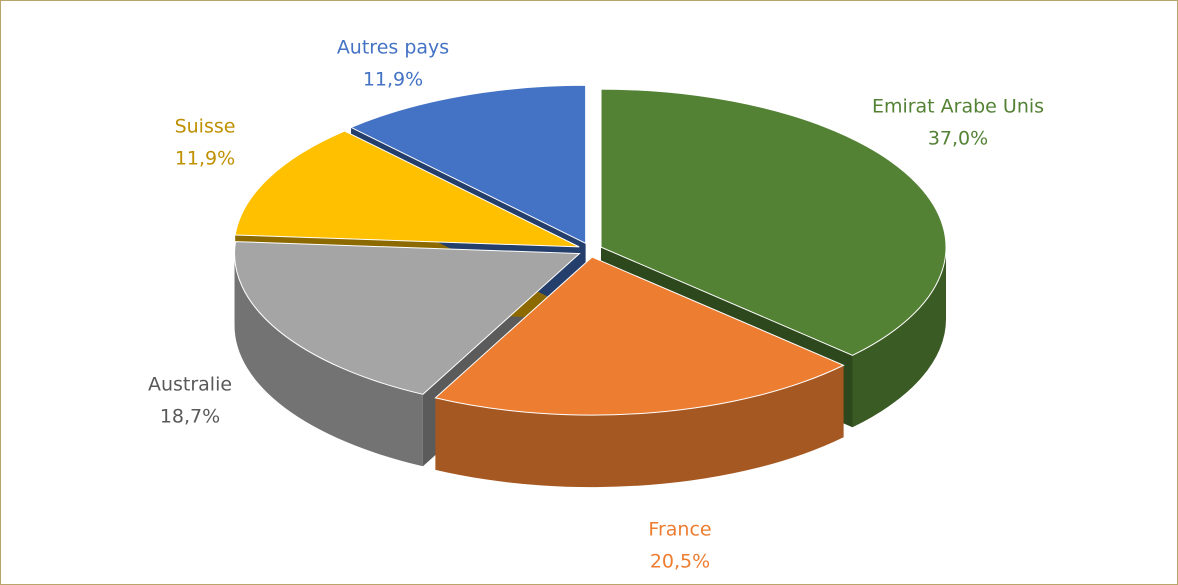  I want to click on slice-label-value: 37,0%, so click(958, 139).